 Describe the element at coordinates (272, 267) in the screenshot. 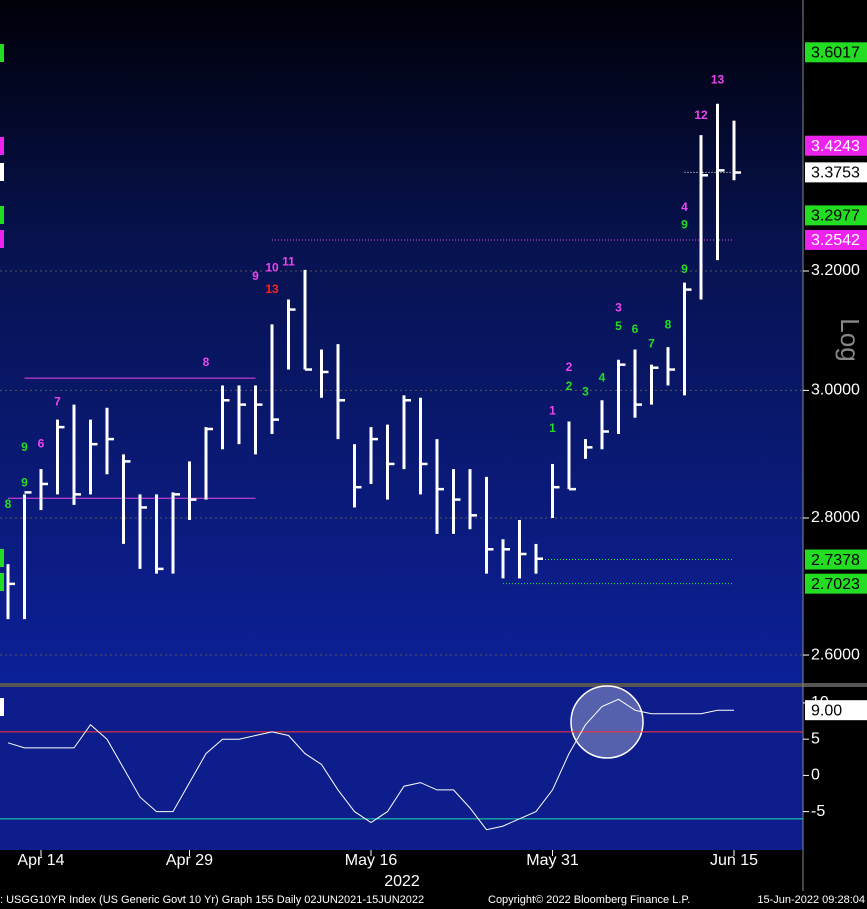

I see `td-count: 10` at that location.